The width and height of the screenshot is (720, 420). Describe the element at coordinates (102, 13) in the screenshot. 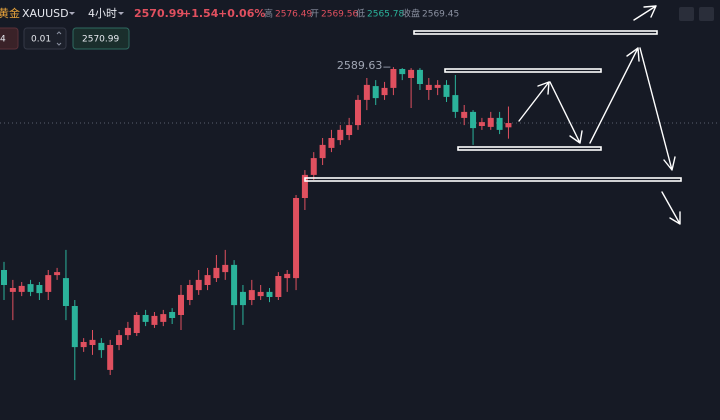

I see `interval: 4小时` at that location.